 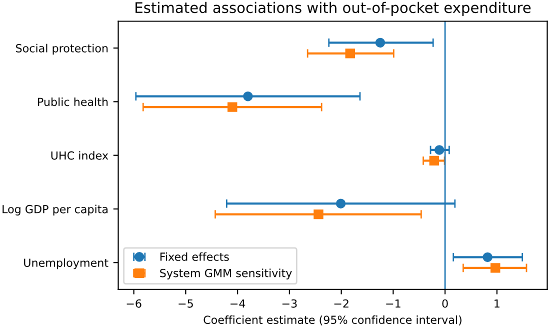 I want to click on x-tick-label: −5, so click(x=185, y=303).